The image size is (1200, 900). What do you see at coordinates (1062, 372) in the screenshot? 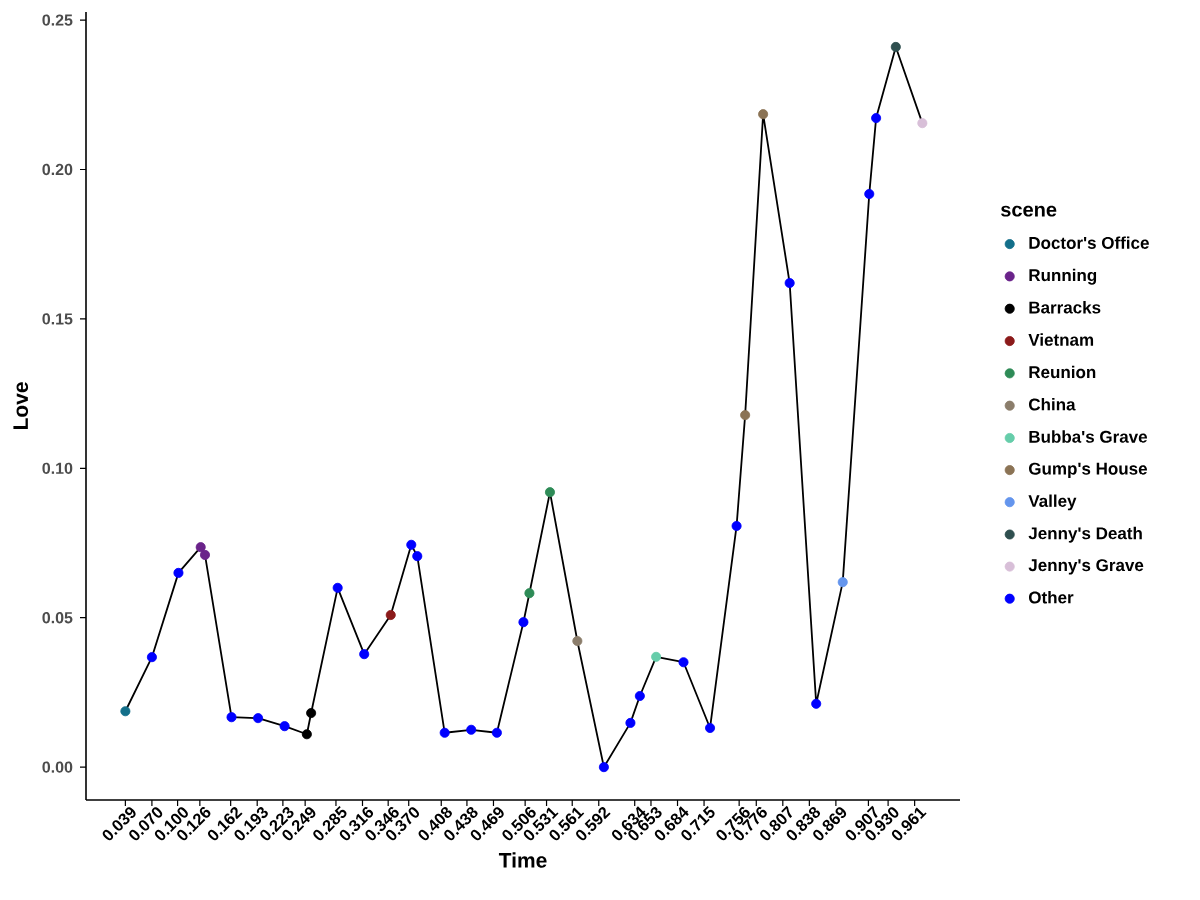
I see `legend-label: Reunion` at bounding box center [1062, 372].